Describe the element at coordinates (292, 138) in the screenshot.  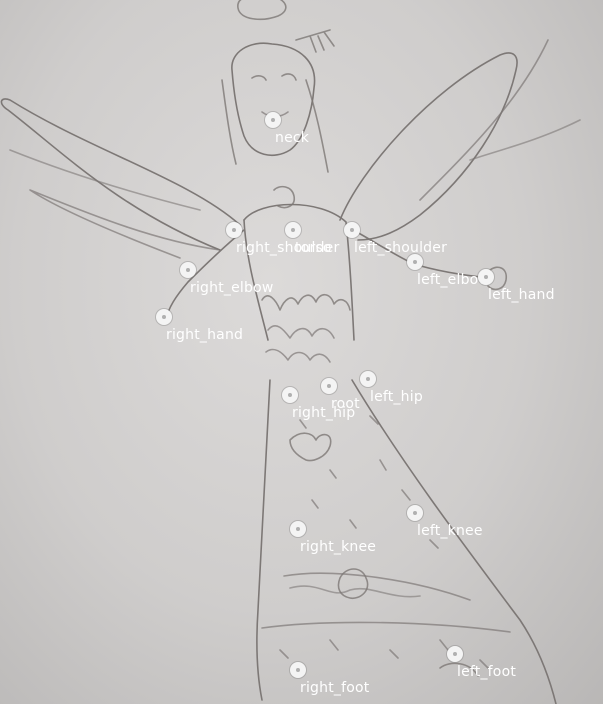
I see `keypoint-label-neck: neck` at that location.